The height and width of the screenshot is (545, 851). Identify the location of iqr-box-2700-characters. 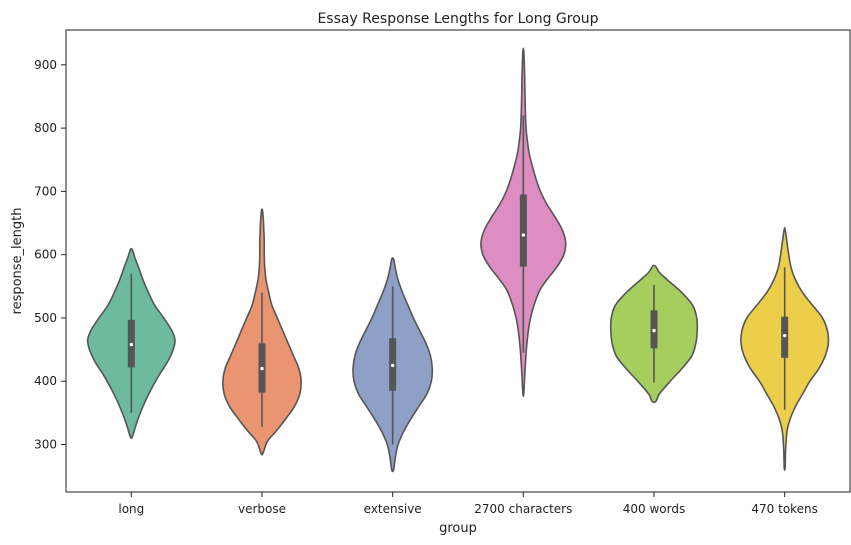
(523, 230).